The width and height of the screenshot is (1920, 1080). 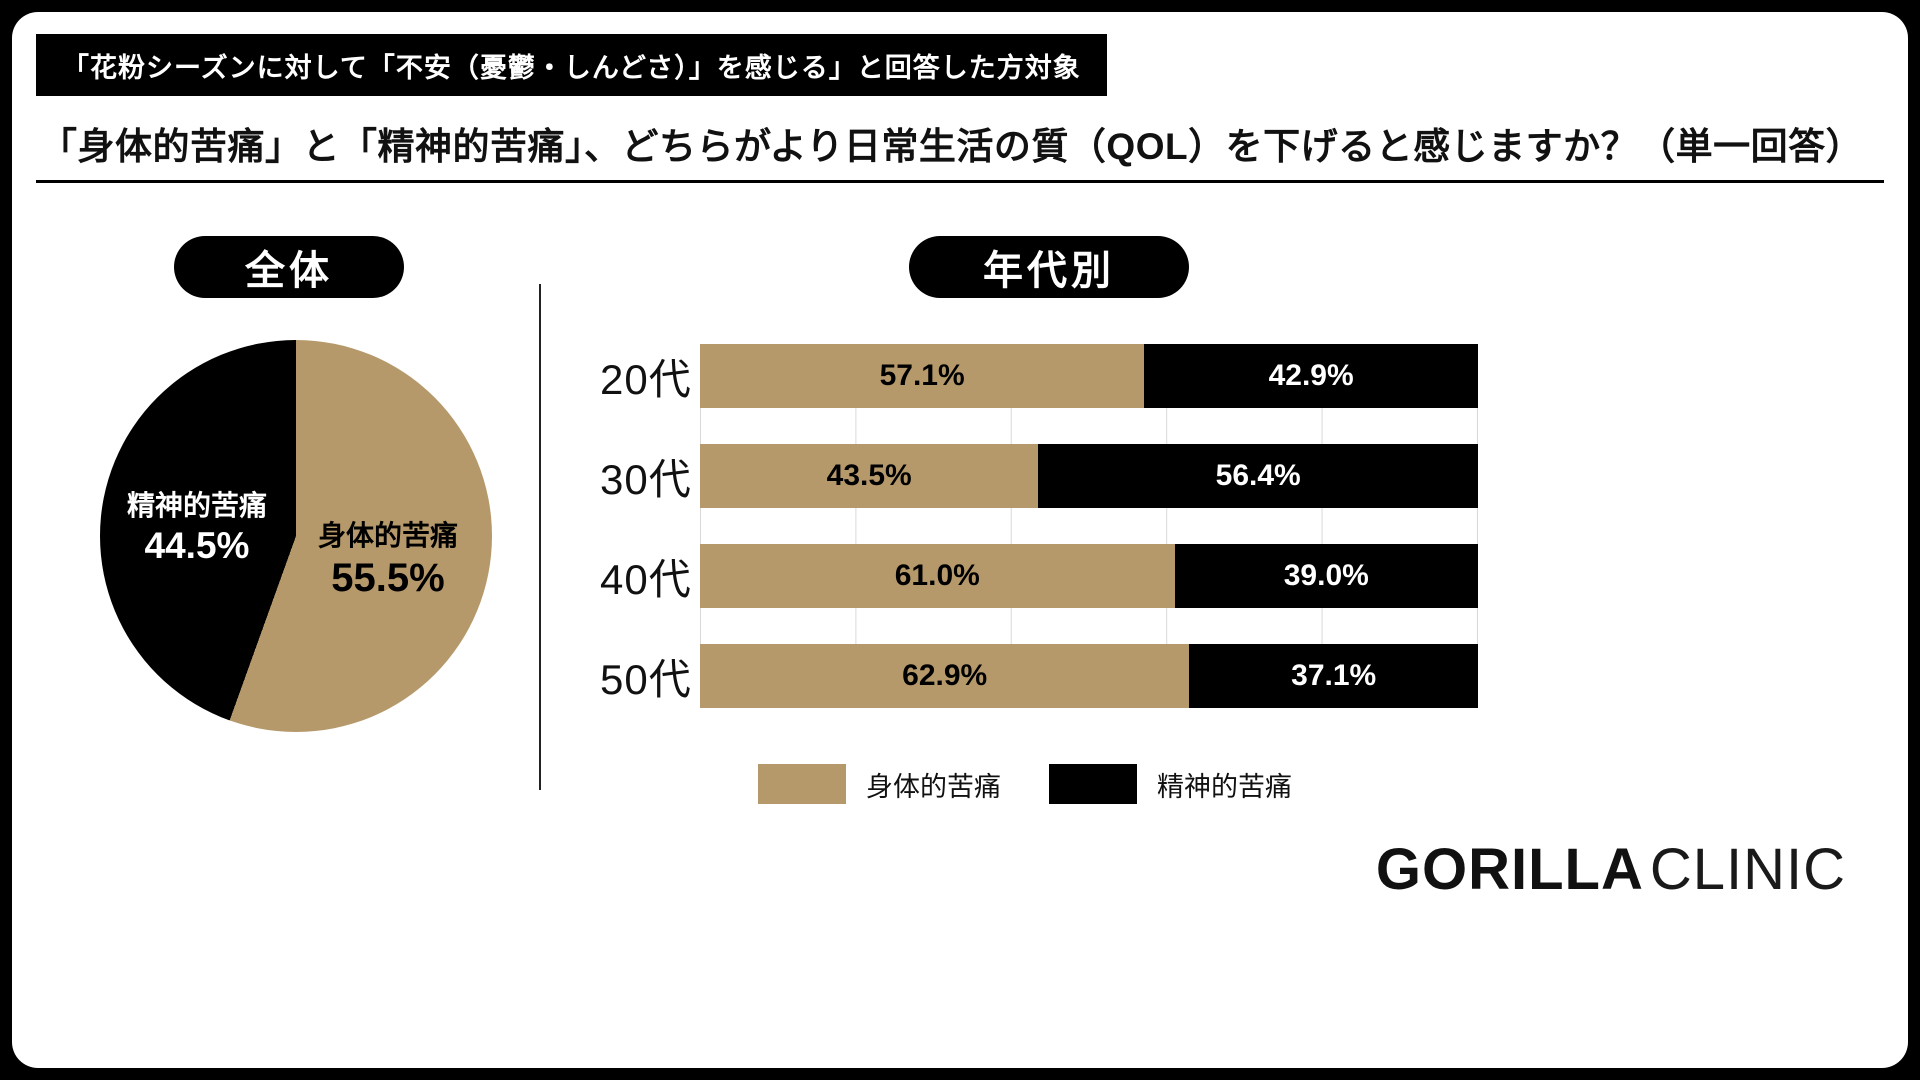 What do you see at coordinates (802, 784) in the screenshot?
I see `legend-swatch-physical` at bounding box center [802, 784].